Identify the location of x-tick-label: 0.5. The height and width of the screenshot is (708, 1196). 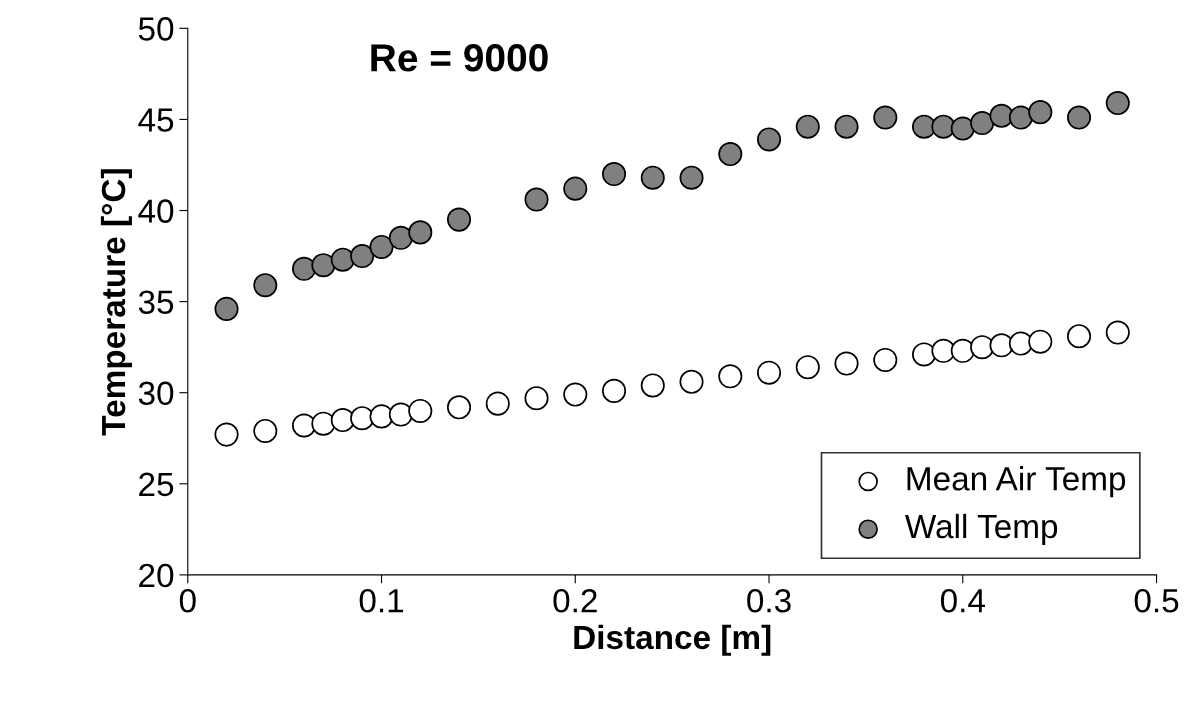
(1156, 600).